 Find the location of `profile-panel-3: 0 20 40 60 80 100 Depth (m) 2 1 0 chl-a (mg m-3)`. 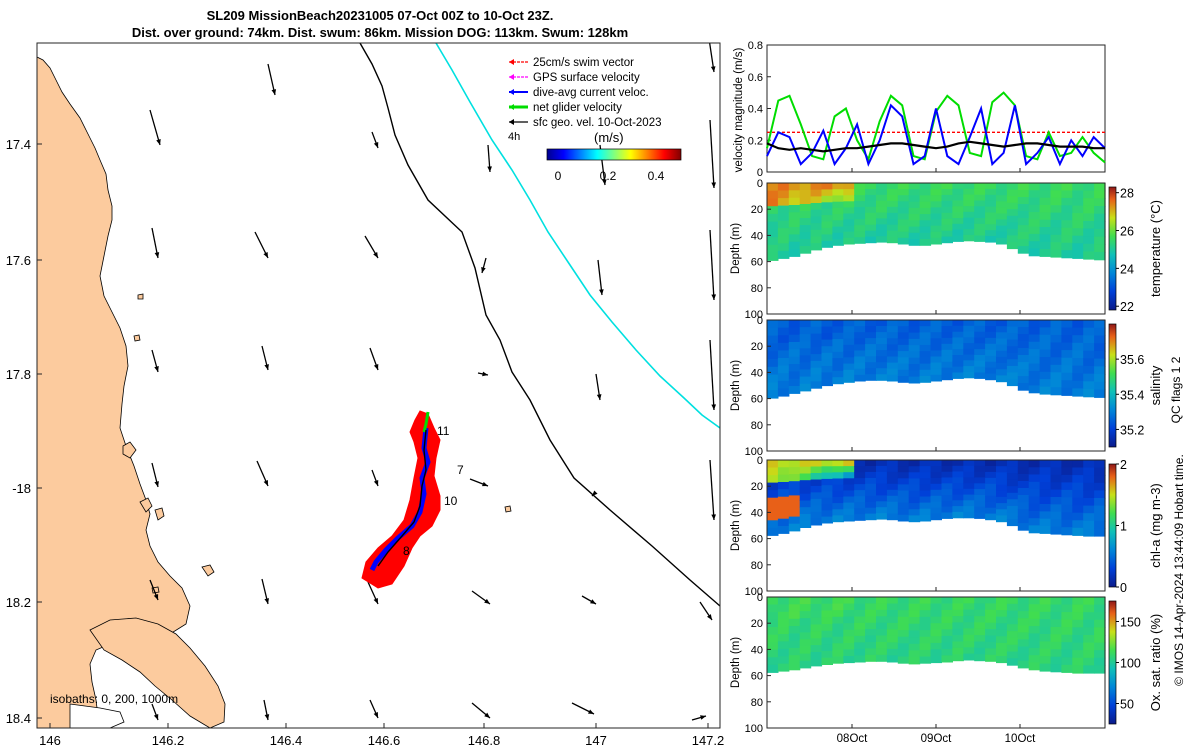

profile-panel-3: 0 20 40 60 80 100 Depth (m) 2 1 0 chl-a (mg m-3) is located at coordinates (946, 526).